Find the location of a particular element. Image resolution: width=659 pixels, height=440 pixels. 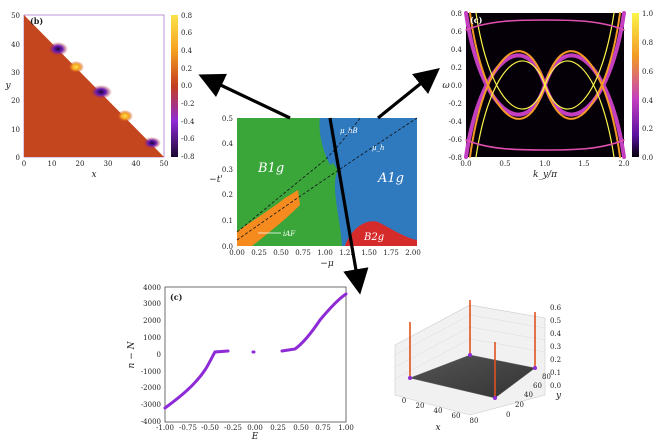

panel-count-curve is located at coordinates (255, 351).